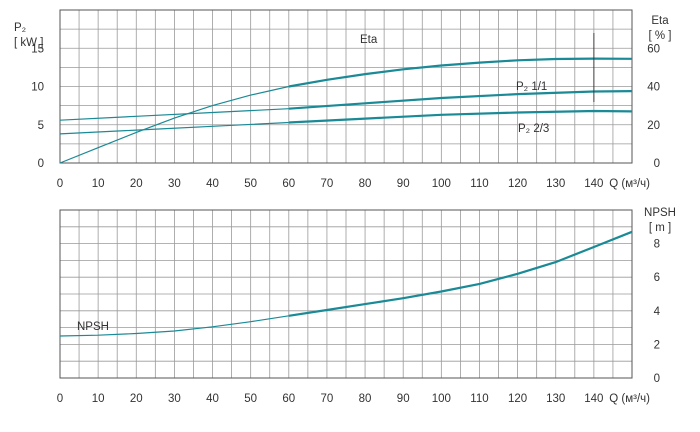  I want to click on y-right-axis-title: Eta, so click(660, 21).